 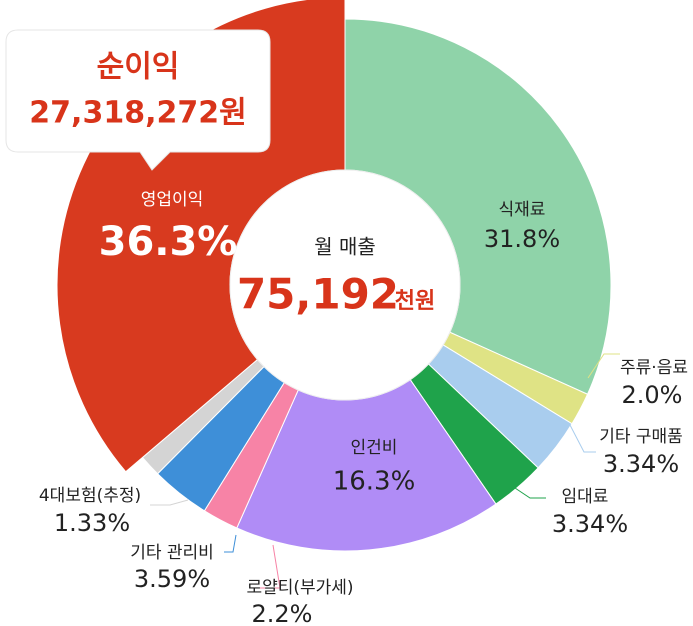 What do you see at coordinates (415, 301) in the screenshot?
I see `center-unit: 천원` at bounding box center [415, 301].